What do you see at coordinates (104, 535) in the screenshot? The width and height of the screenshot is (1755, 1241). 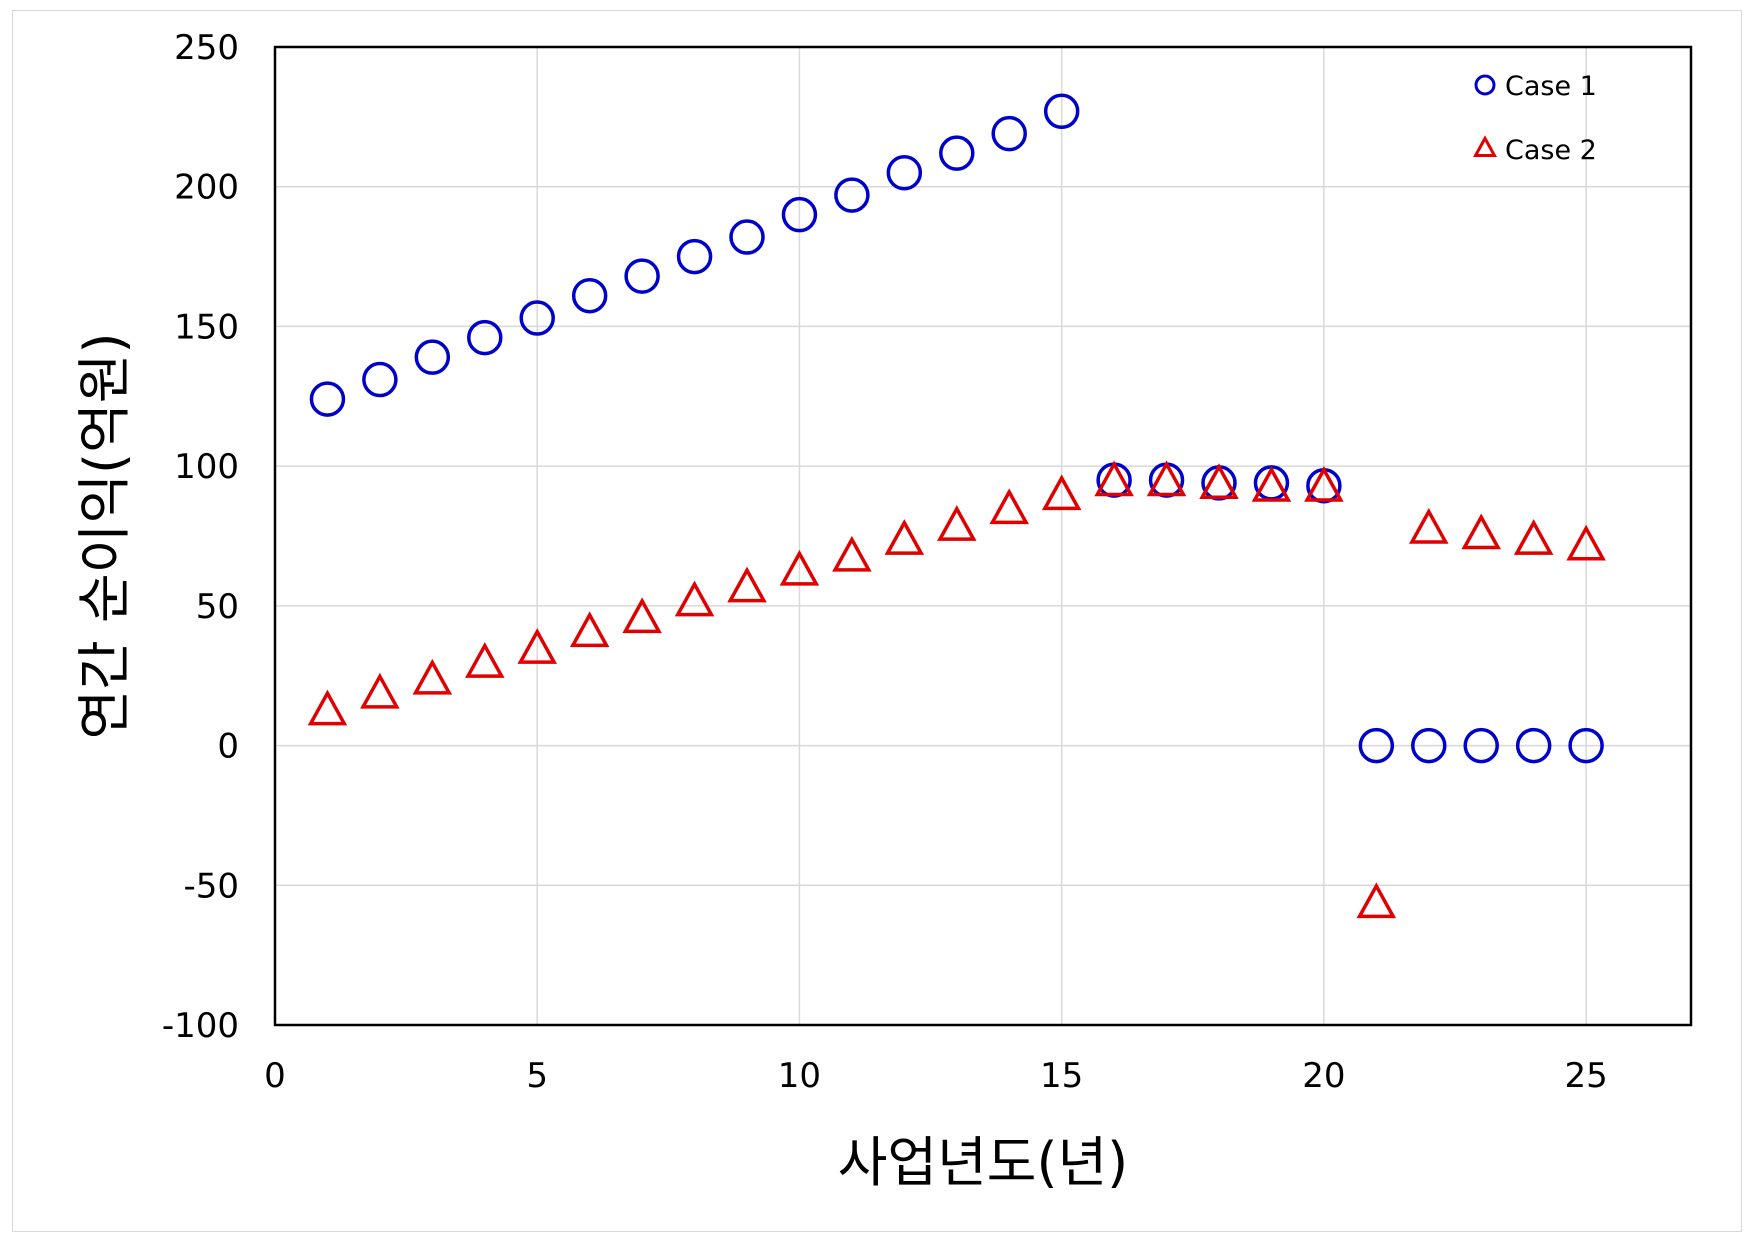 I see `y-axis-title: 연간 순이익(억원)` at bounding box center [104, 535].